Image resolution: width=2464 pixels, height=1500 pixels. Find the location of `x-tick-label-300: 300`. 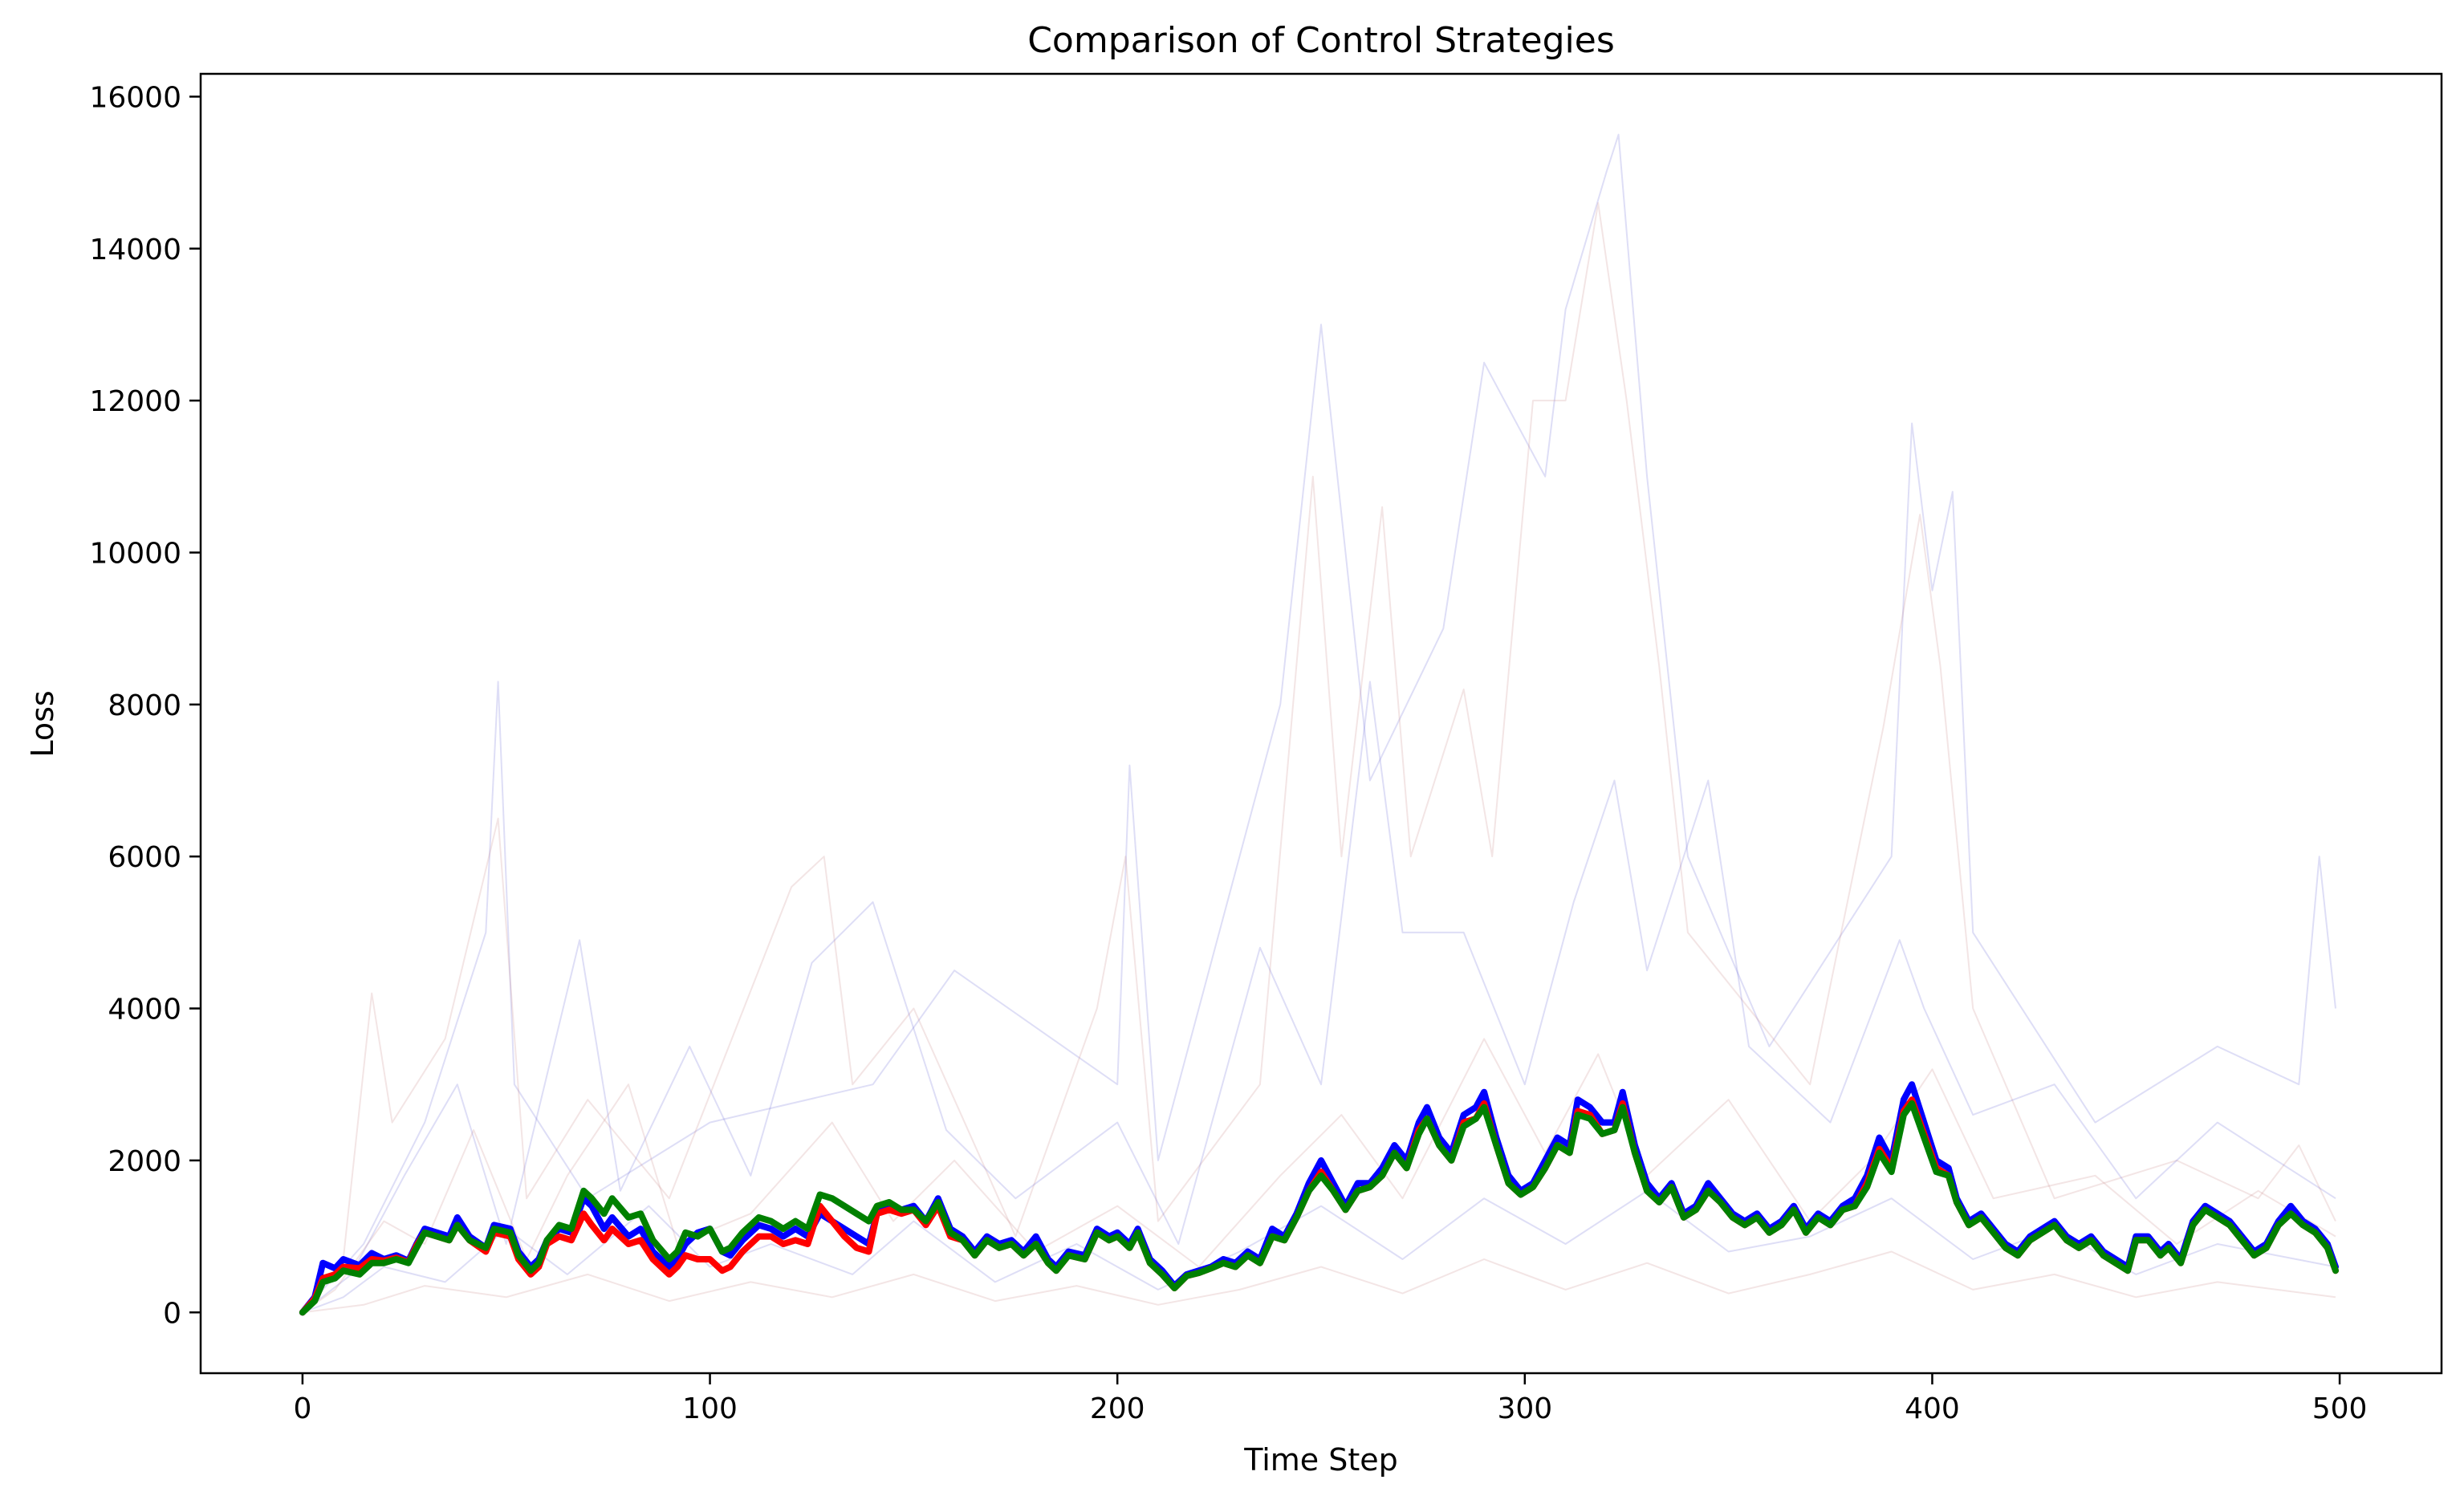

x-tick-label-300: 300 is located at coordinates (1524, 1408).